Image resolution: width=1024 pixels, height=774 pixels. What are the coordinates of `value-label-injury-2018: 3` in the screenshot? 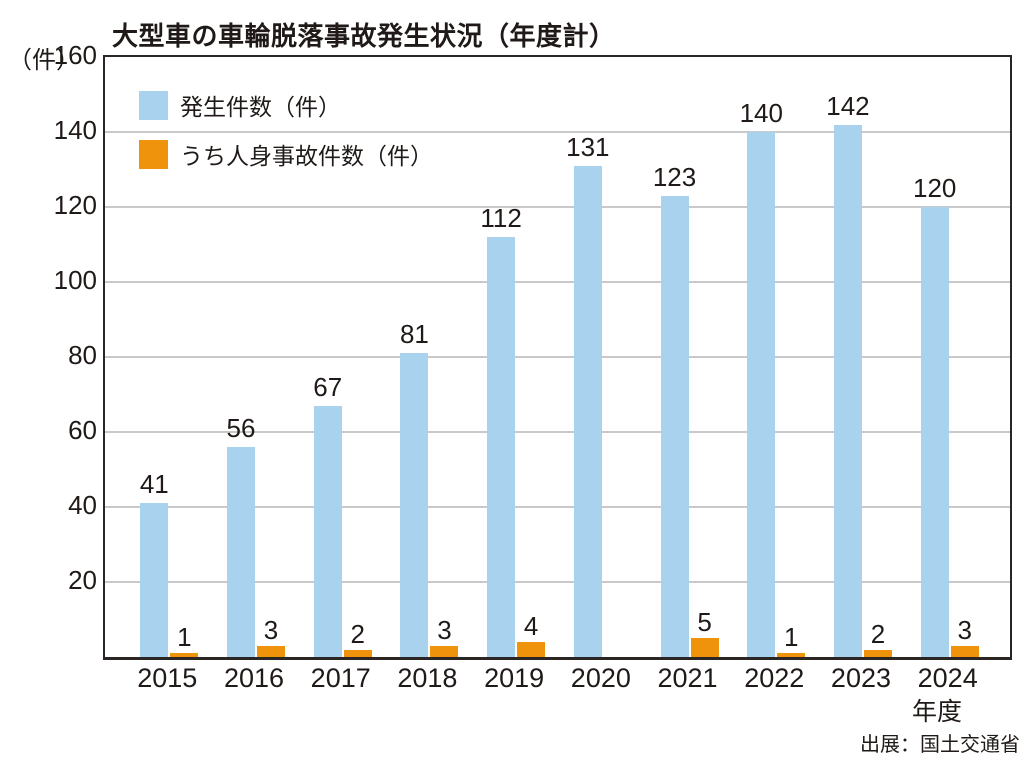 It's located at (444, 629).